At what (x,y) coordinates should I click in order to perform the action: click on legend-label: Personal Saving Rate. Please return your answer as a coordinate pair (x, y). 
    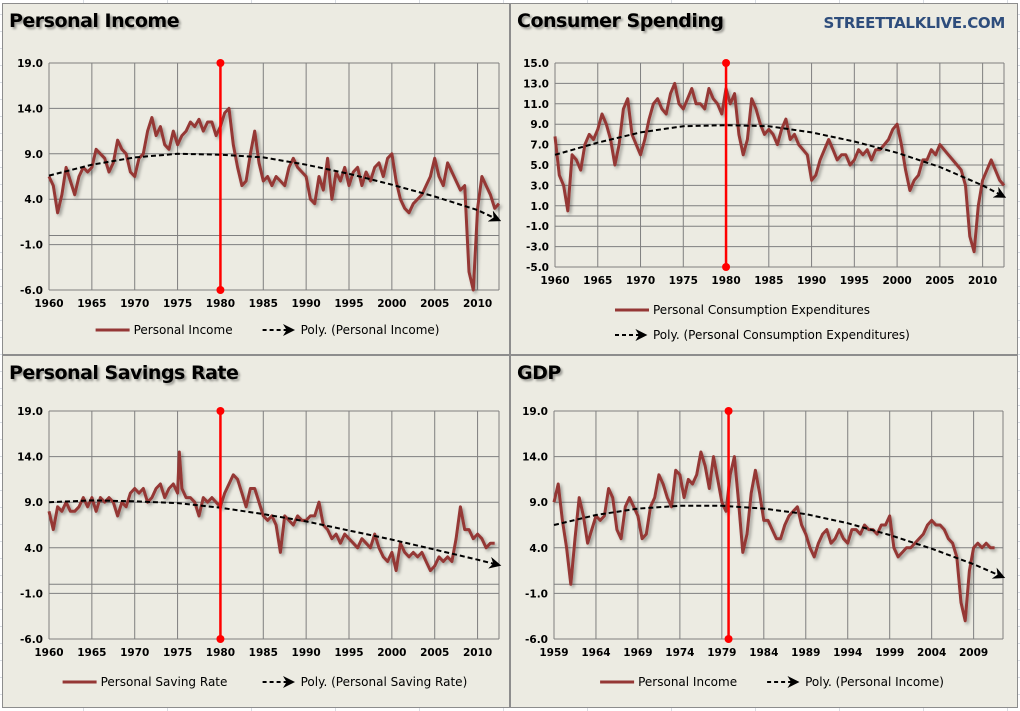
    Looking at the image, I should click on (164, 682).